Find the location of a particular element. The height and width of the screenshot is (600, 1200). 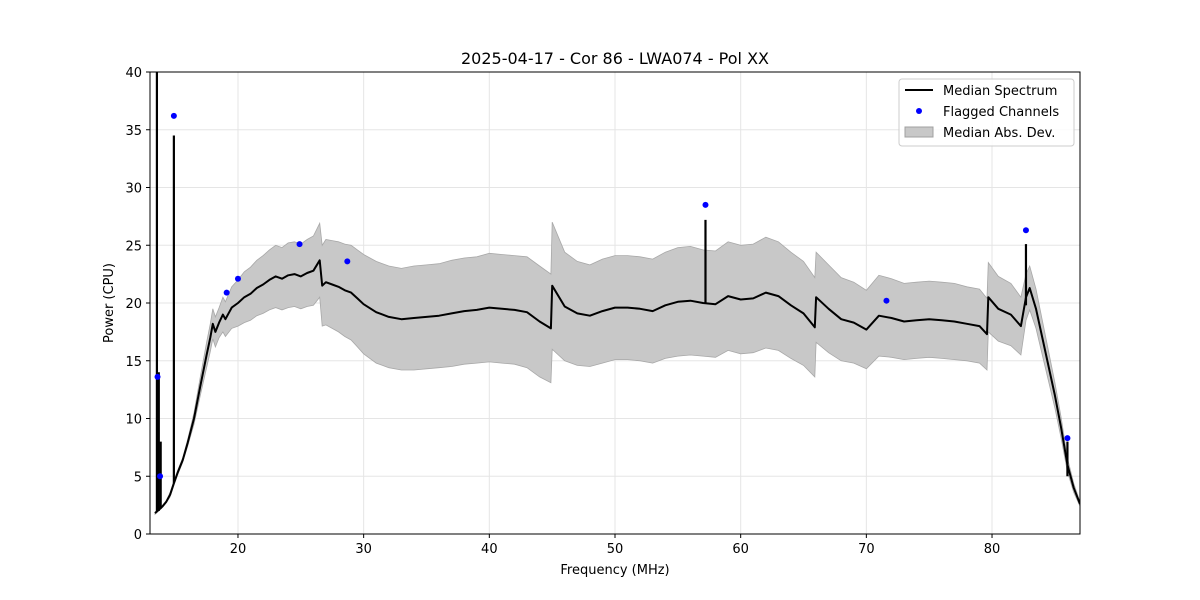

x-tick-label: 70 is located at coordinates (866, 549).